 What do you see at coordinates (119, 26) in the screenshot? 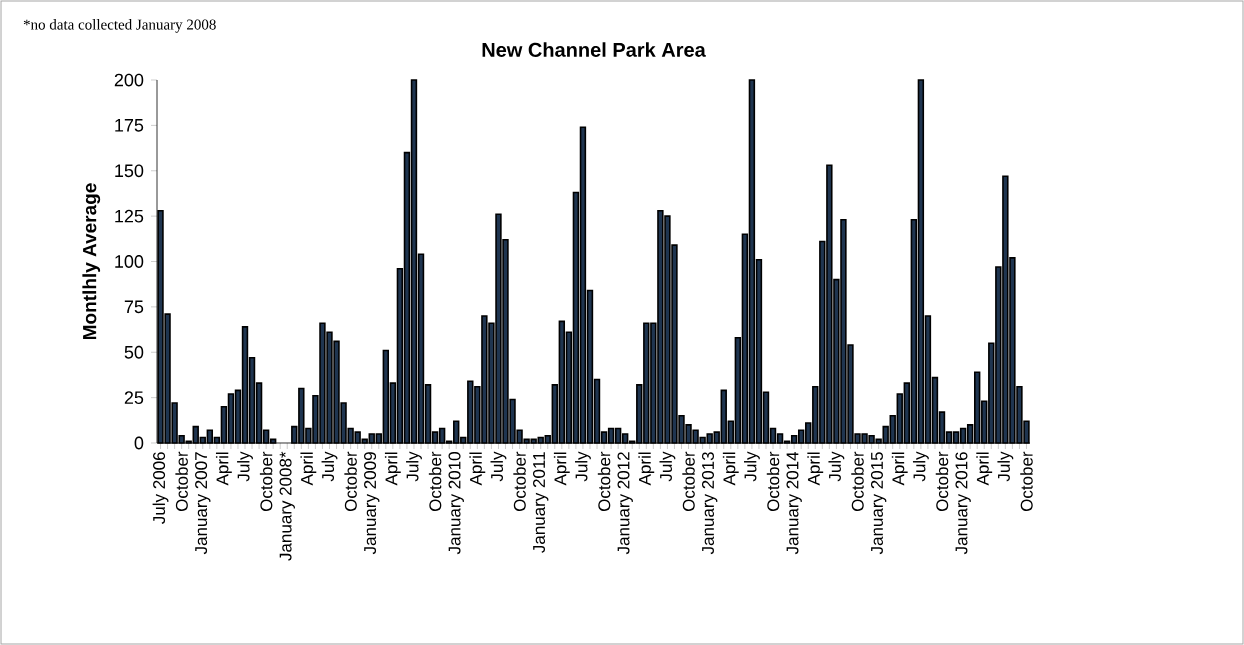
I see `text: *no data collected January 2008` at bounding box center [119, 26].